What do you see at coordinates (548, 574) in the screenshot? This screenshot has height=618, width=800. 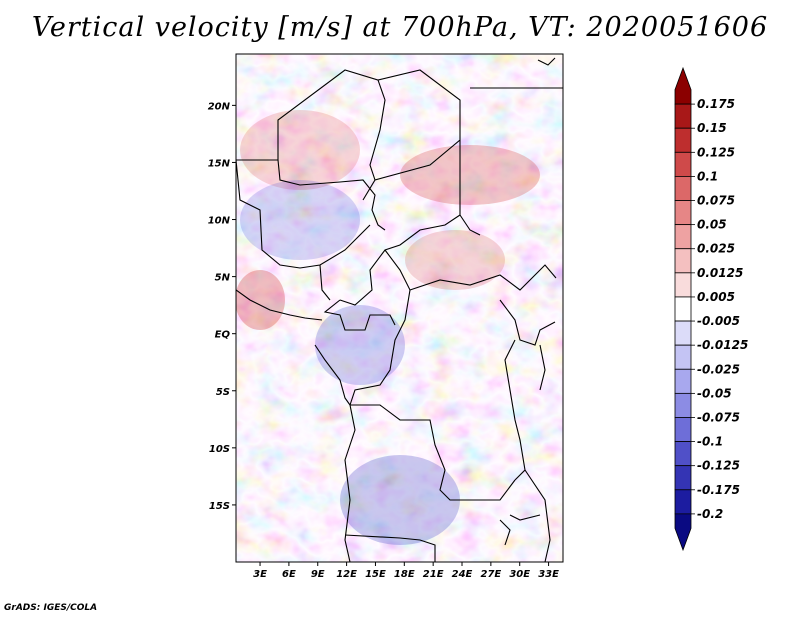 I see `lon-tick-label: 33E` at bounding box center [548, 574].